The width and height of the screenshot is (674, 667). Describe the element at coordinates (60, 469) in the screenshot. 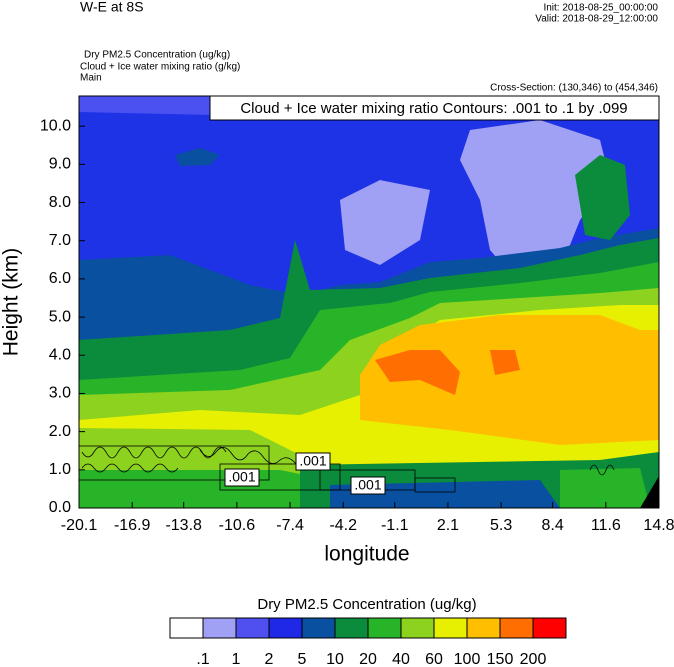

I see `y-tick-label: 1.0` at that location.